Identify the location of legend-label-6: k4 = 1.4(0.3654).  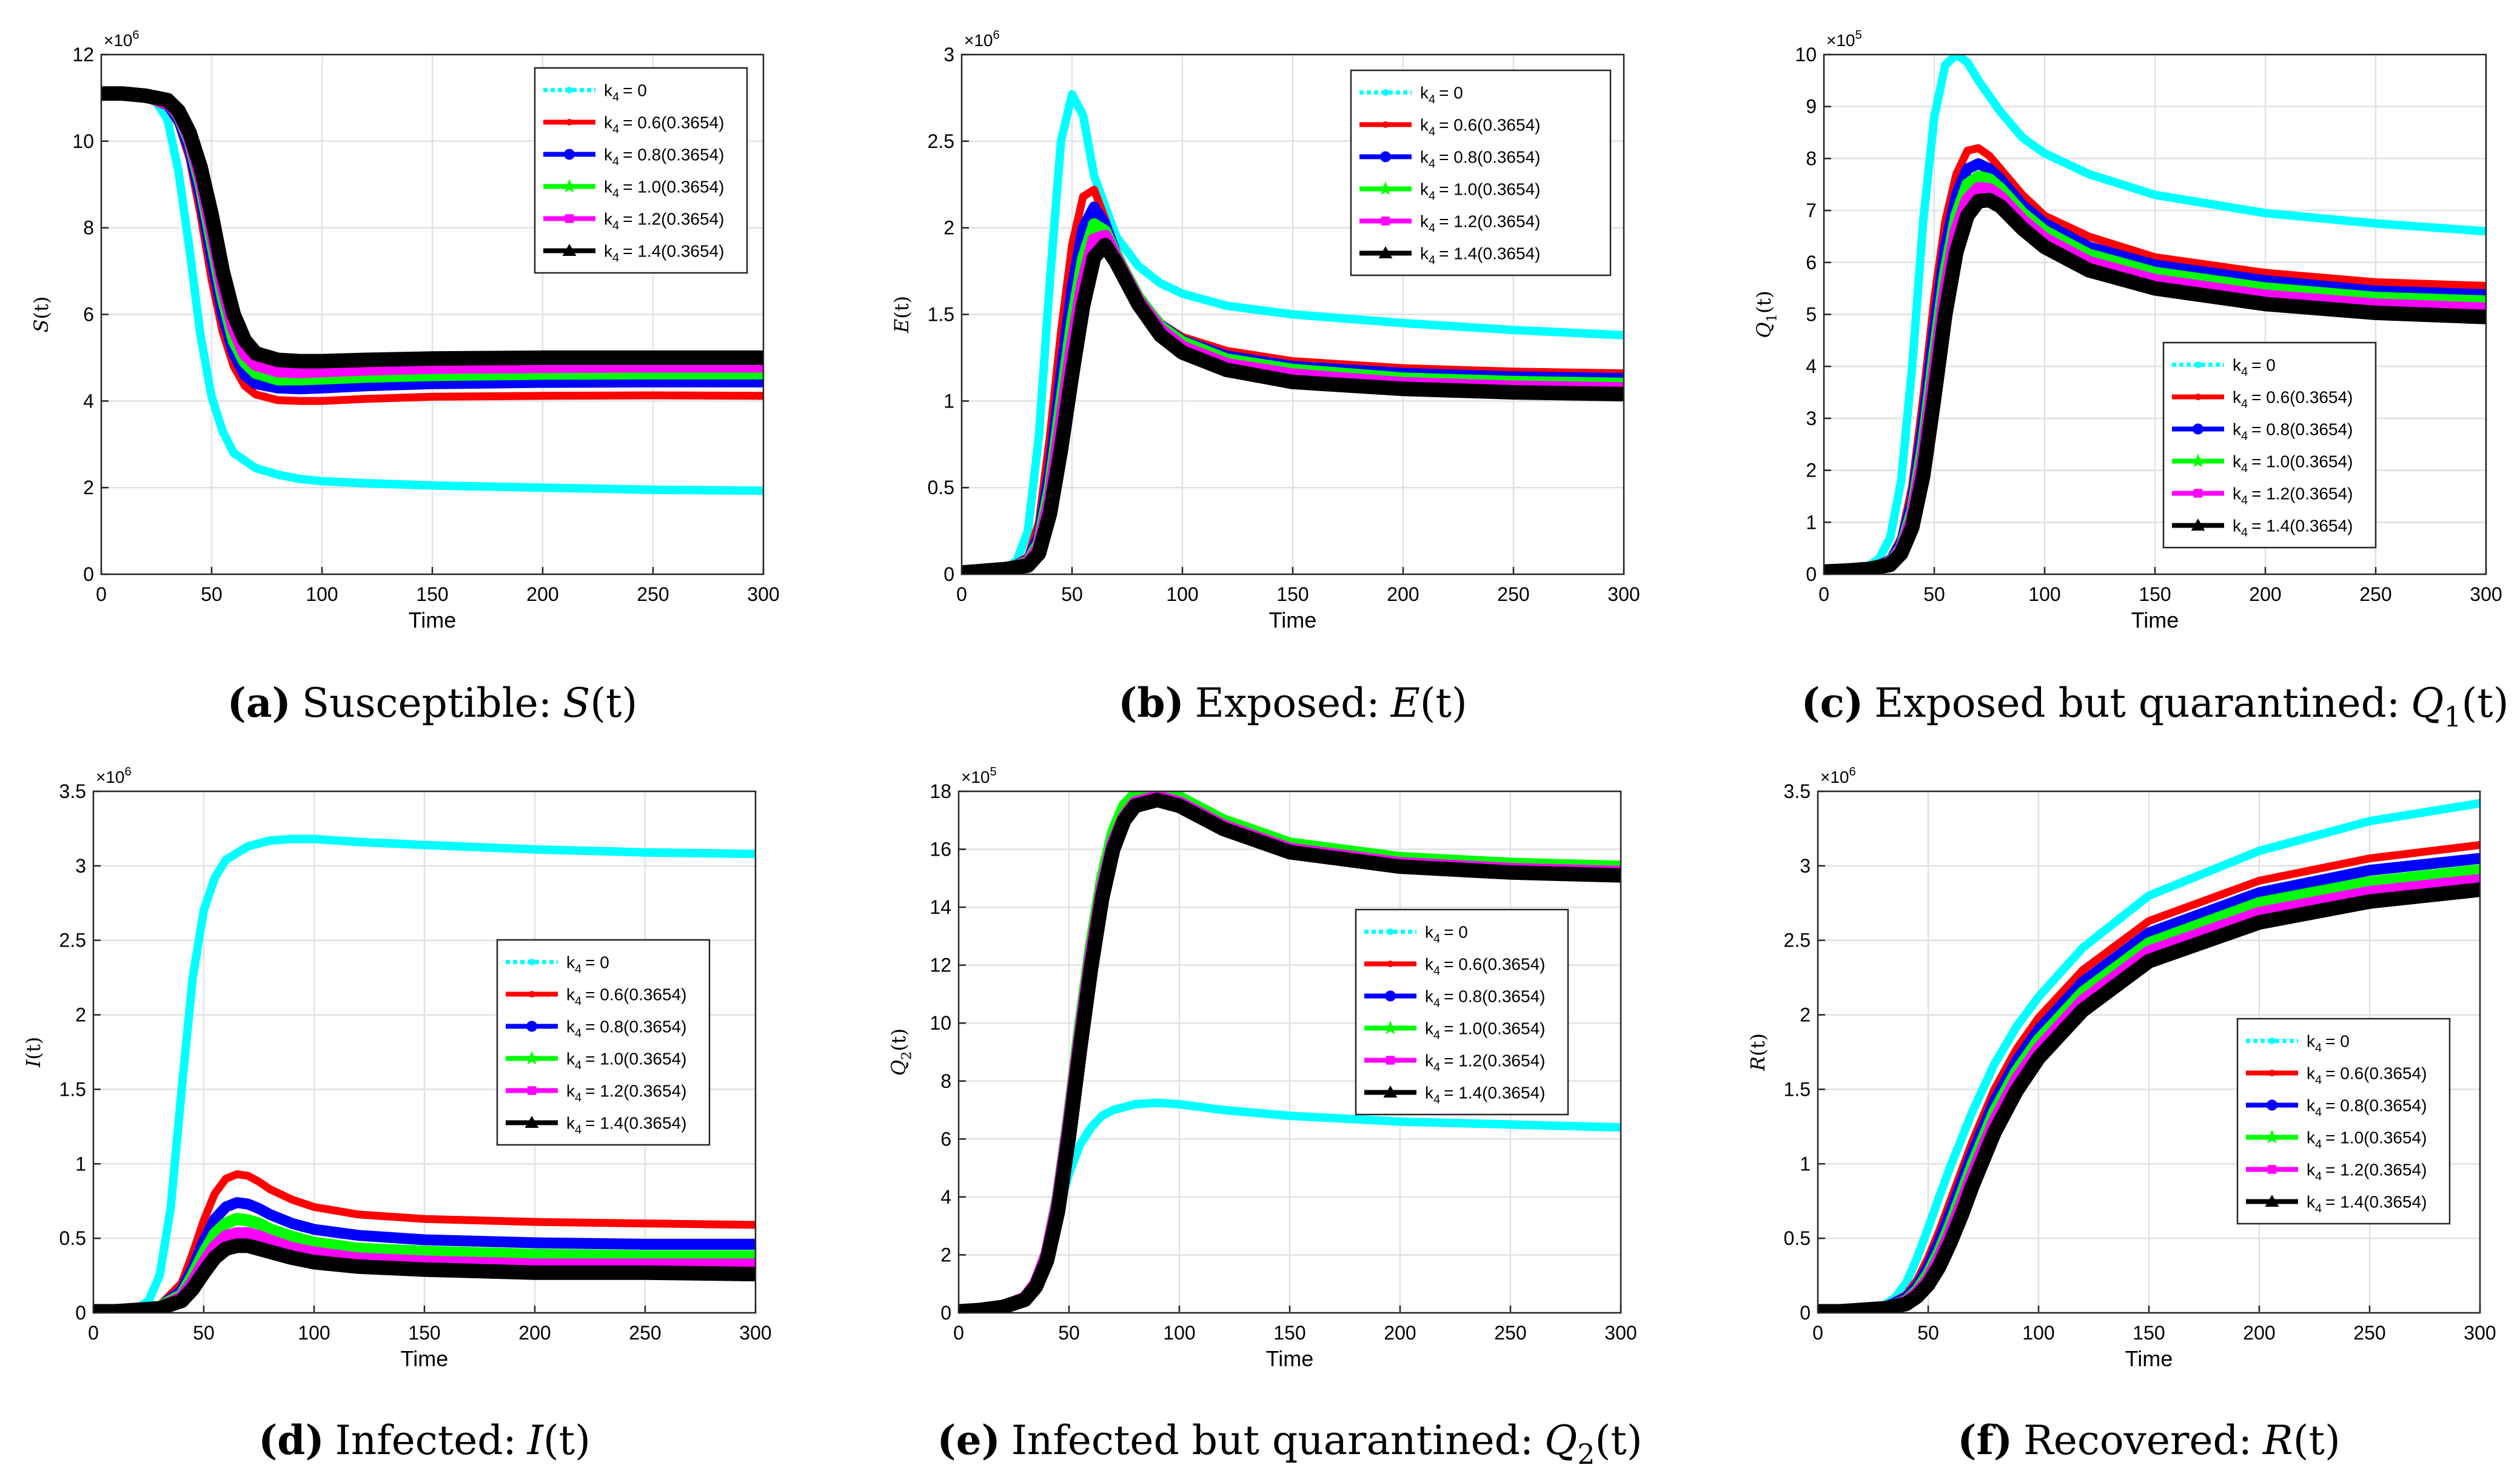
(626, 1126).